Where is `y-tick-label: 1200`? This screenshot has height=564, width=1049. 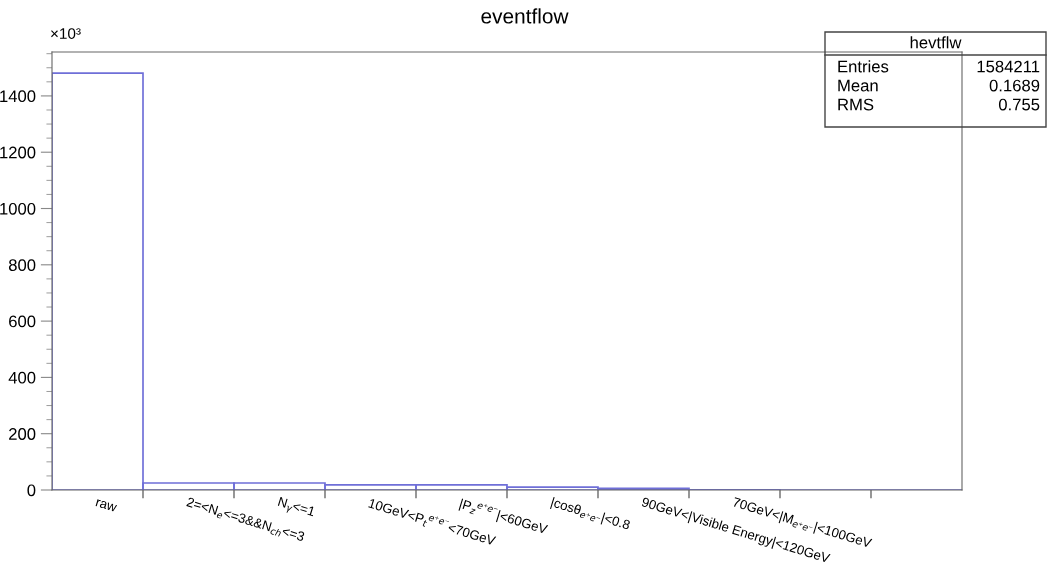 y-tick-label: 1200 is located at coordinates (18, 152).